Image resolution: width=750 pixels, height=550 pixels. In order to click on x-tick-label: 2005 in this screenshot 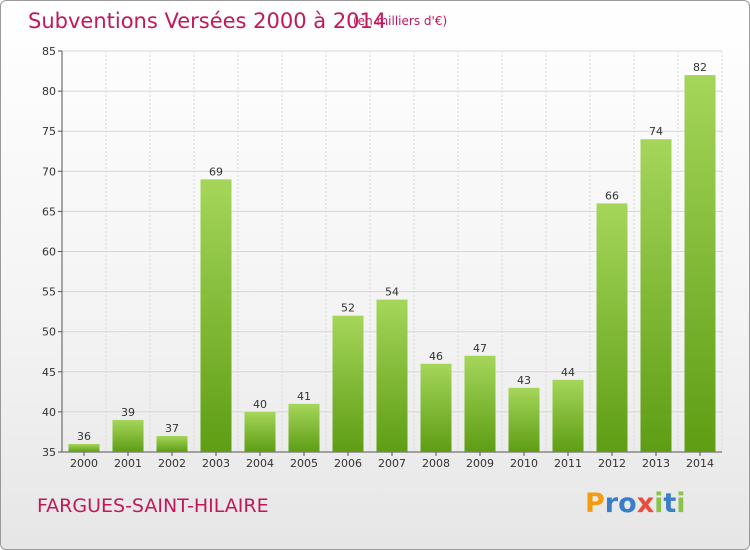, I will do `click(304, 463)`.